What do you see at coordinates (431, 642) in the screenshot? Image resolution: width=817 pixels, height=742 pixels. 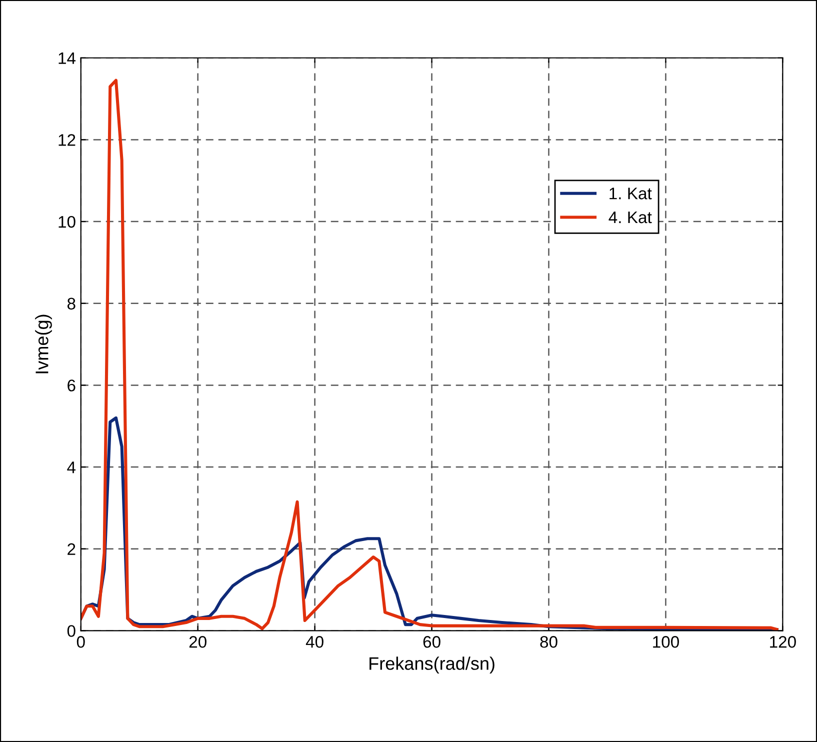 I see `x-tick-label: 60` at bounding box center [431, 642].